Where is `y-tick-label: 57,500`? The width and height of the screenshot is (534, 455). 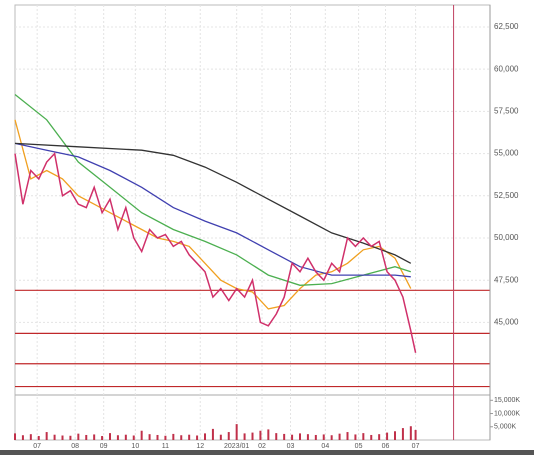
y-tick-label: 57,500 is located at coordinates (506, 110).